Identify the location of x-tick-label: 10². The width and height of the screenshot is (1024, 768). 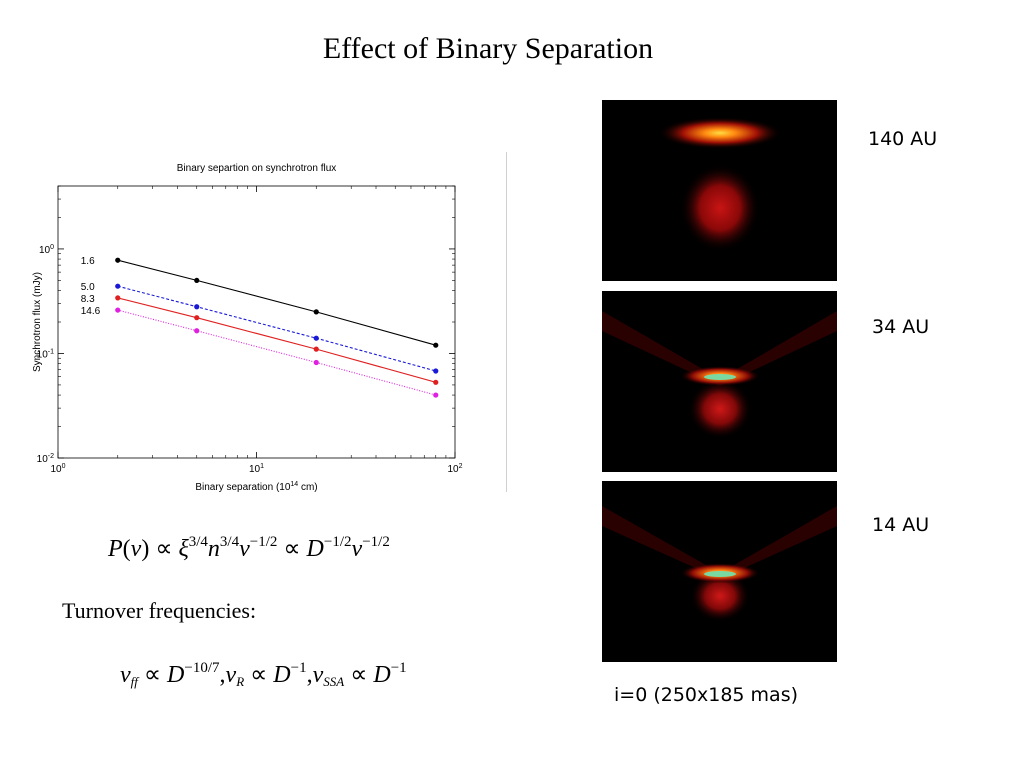
(454, 469).